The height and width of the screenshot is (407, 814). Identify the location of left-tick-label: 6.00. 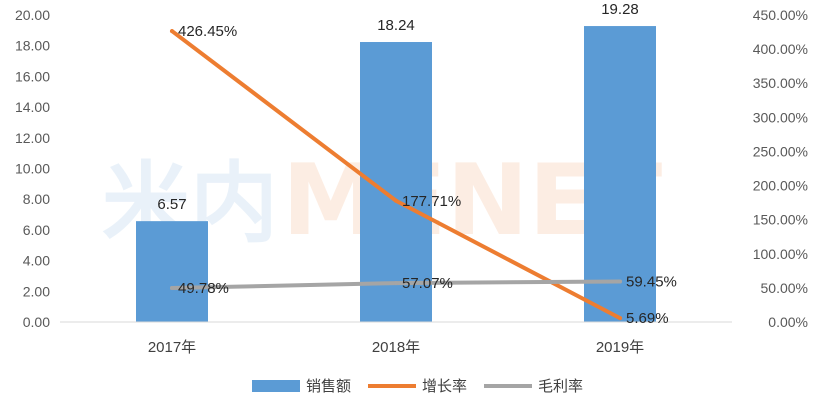
(36, 230).